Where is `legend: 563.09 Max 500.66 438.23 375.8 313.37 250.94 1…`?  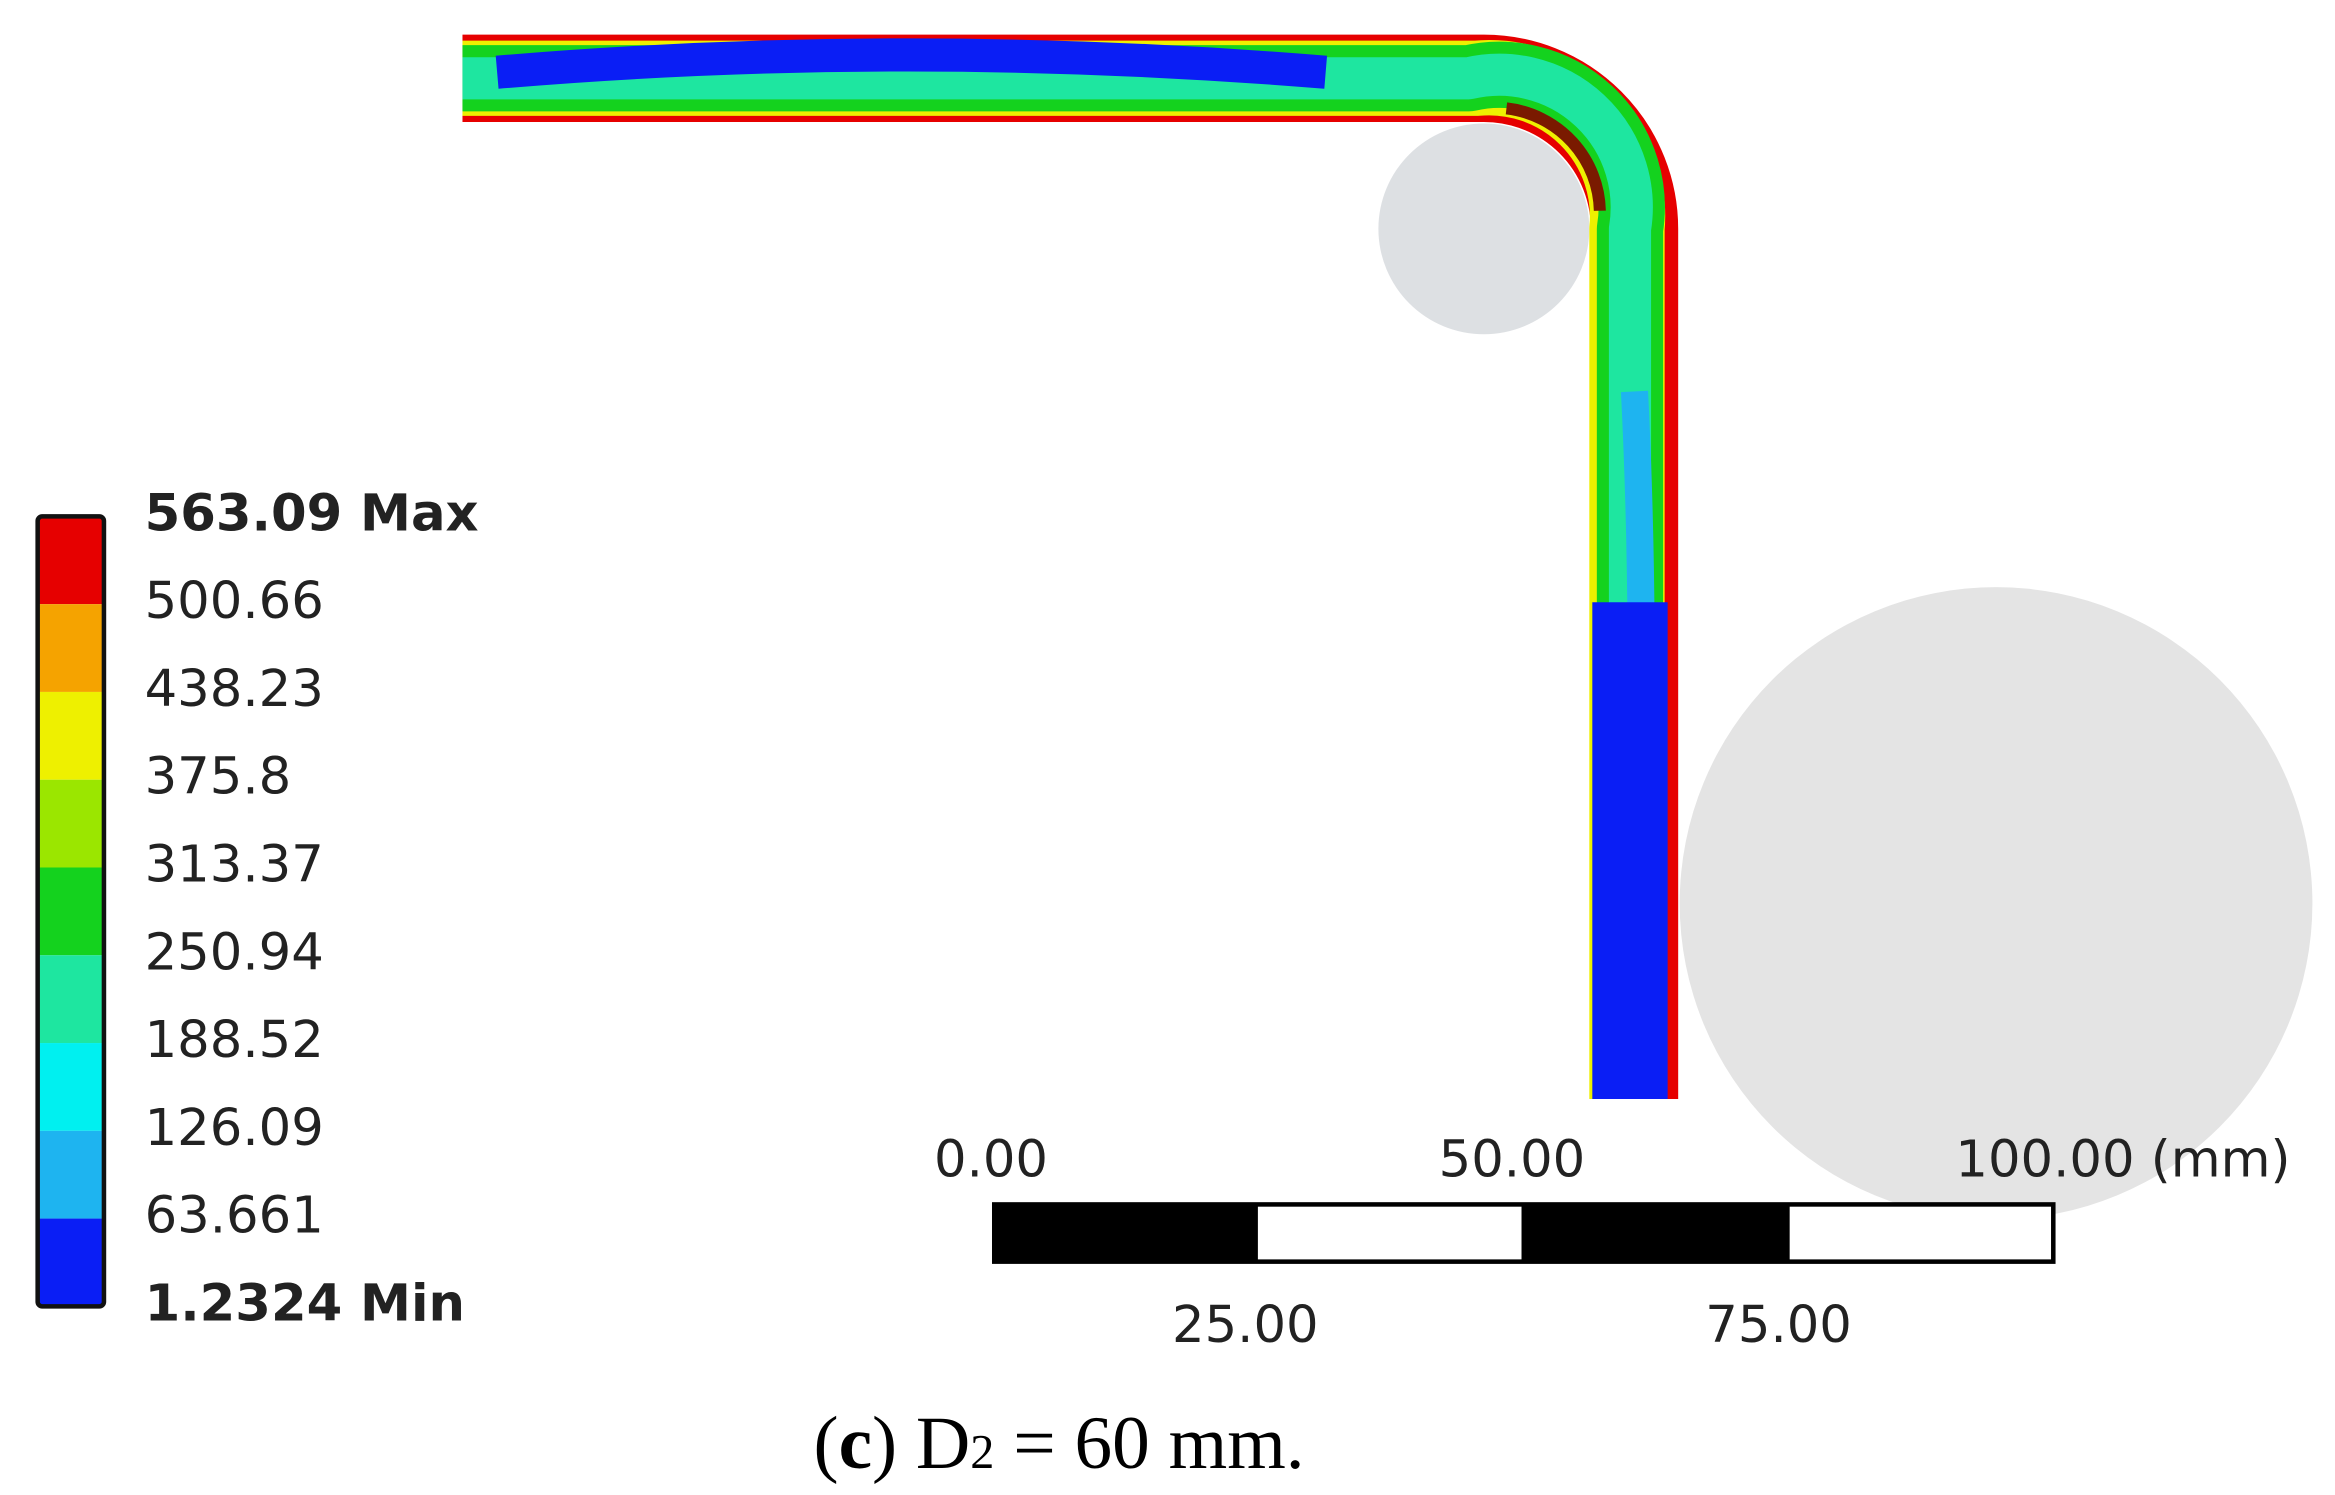 legend: 563.09 Max 500.66 438.23 375.8 313.37 250.94 1… is located at coordinates (257, 908).